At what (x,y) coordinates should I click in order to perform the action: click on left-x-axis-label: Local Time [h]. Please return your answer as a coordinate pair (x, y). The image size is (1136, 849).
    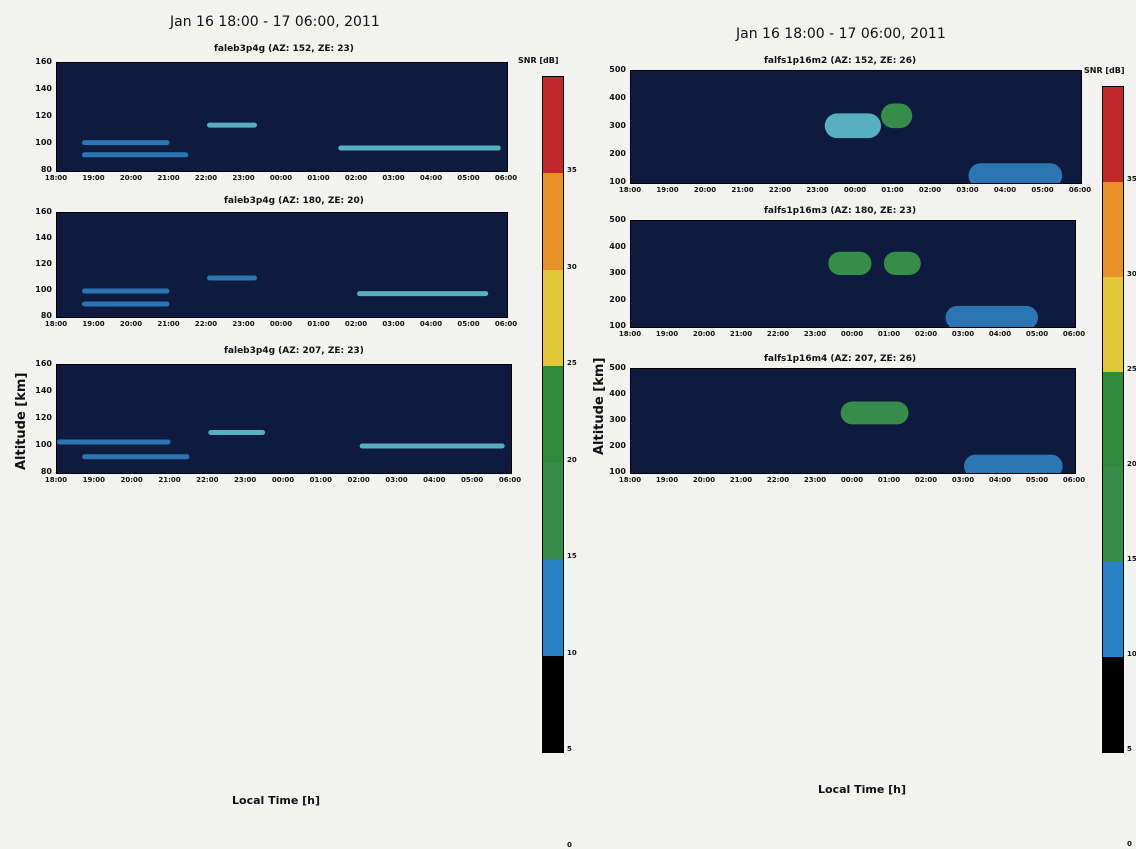
    Looking at the image, I should click on (276, 800).